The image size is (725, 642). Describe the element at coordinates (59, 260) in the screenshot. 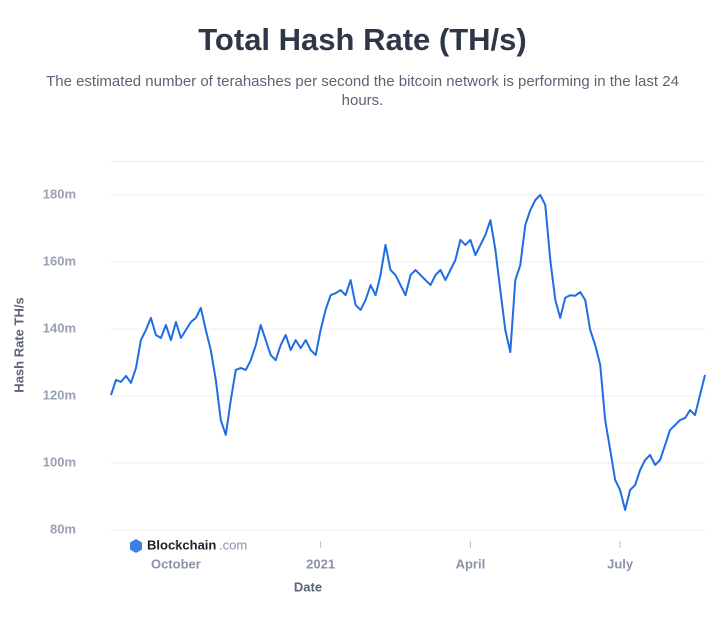

I see `y-tick-label: 160m` at that location.